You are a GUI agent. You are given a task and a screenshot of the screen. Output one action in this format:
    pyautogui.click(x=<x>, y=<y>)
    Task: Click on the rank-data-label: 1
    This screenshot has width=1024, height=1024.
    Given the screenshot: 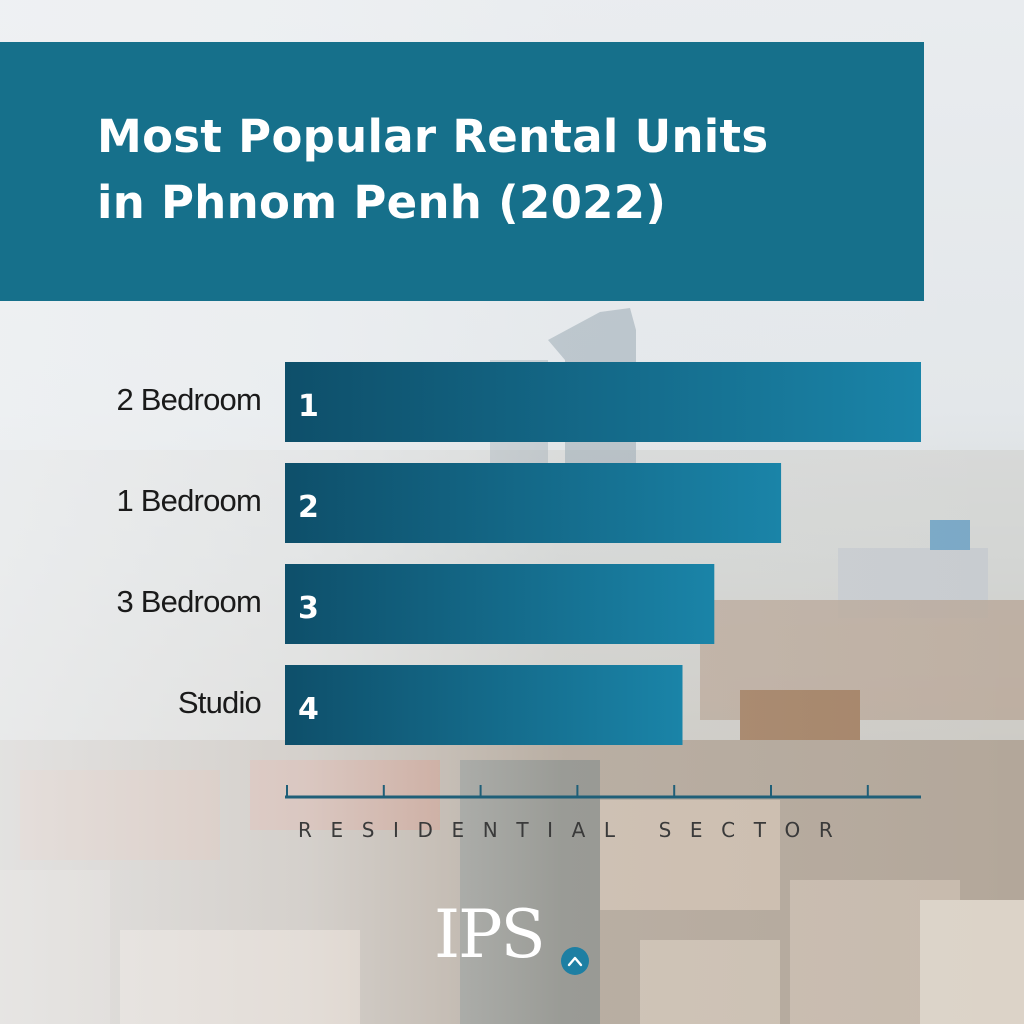 What is the action you would take?
    pyautogui.click(x=308, y=406)
    